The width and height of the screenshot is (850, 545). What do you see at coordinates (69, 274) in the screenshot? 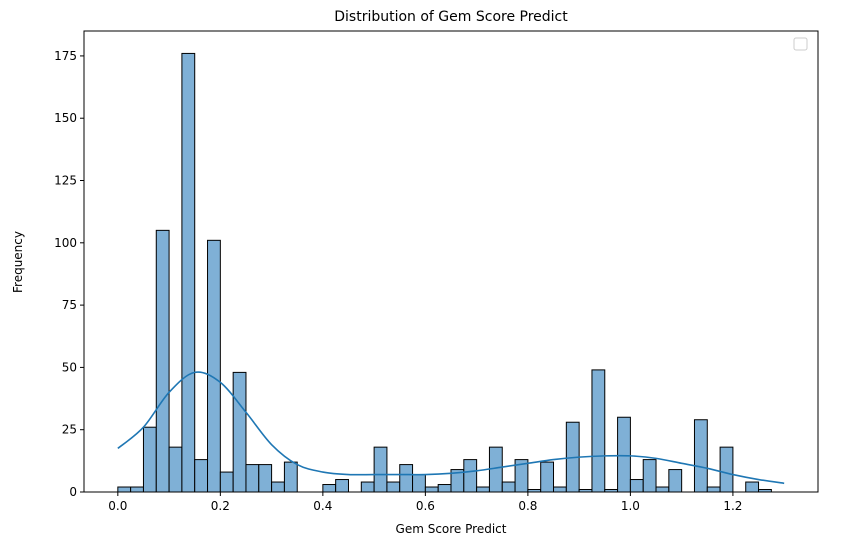
I see `y-axis-ticks: 0 25 50 75 100 125 150 175` at bounding box center [69, 274].